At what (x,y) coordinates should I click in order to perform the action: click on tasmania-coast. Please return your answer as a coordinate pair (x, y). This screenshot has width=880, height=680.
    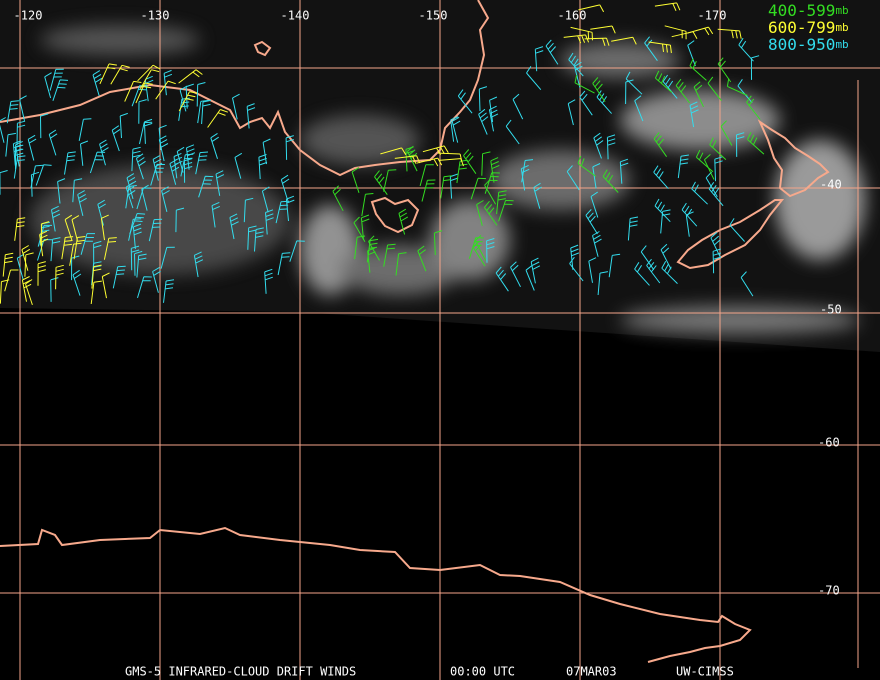
    Looking at the image, I should click on (395, 215).